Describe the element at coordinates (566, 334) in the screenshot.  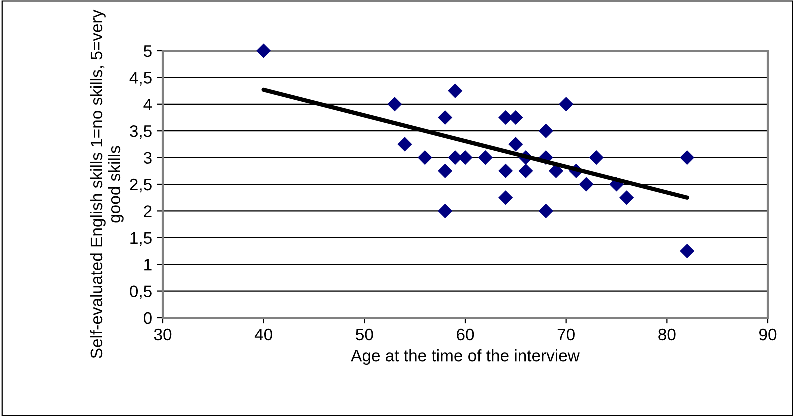
I see `x-tick-label: 70` at that location.